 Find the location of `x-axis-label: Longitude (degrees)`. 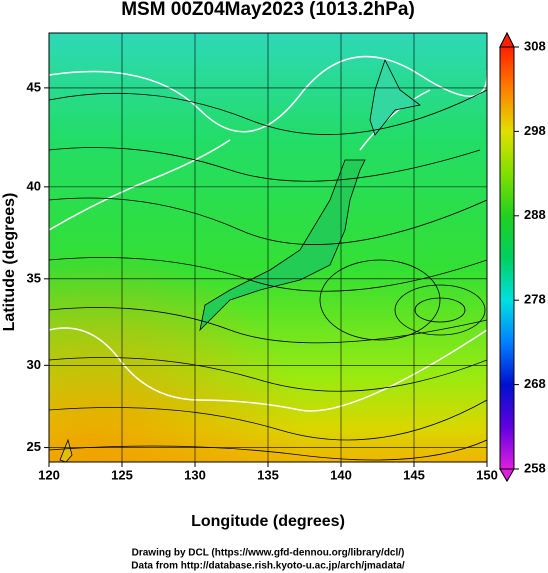

x-axis-label: Longitude (degrees) is located at coordinates (268, 521).